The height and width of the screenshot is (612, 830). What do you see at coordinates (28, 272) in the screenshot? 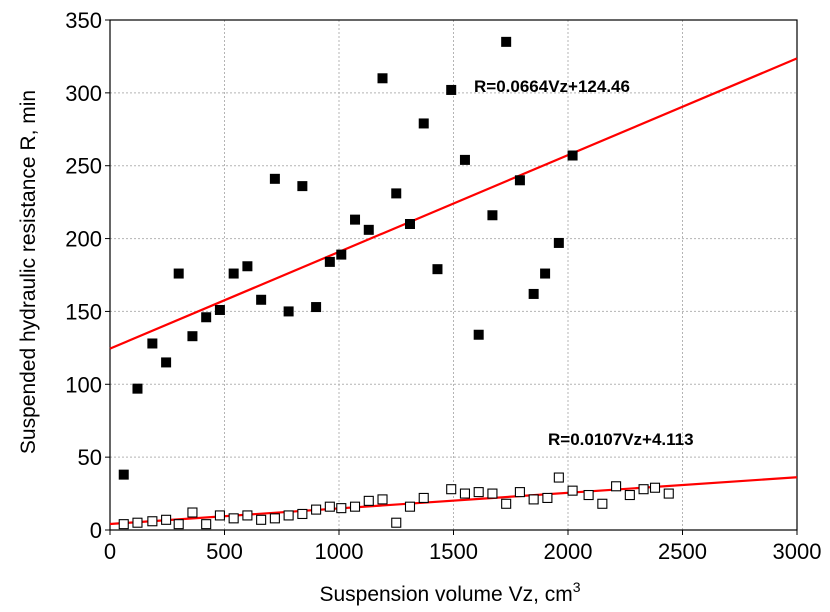
I see `y-axis-title: Suspended hydraulic resistance R, min` at bounding box center [28, 272].